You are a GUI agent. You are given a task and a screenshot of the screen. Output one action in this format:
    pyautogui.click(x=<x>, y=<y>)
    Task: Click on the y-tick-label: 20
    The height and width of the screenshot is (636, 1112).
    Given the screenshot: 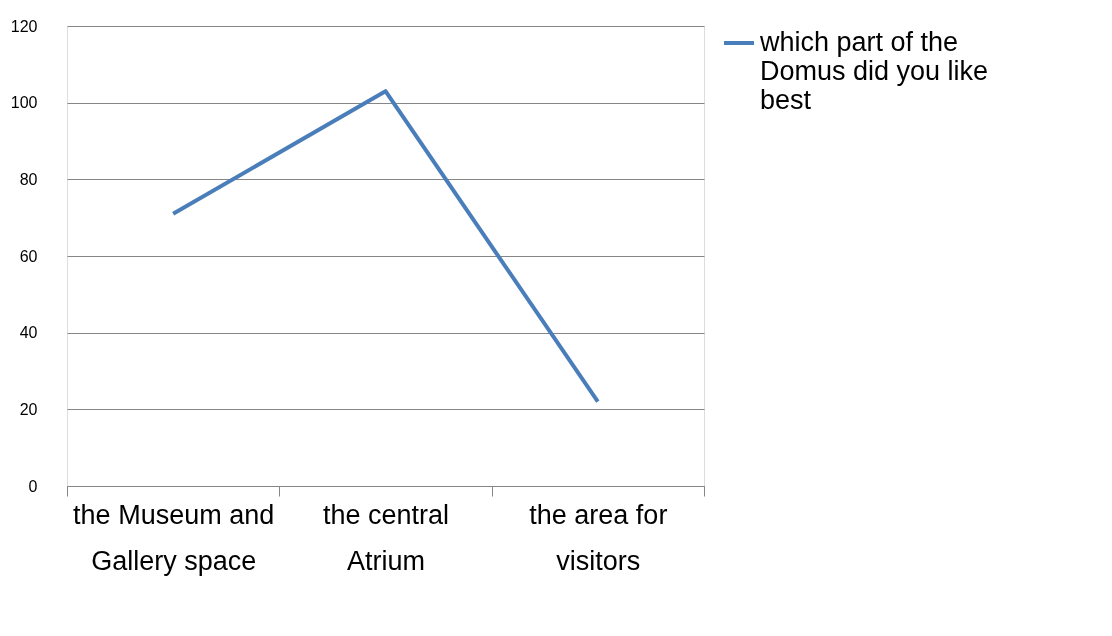 What is the action you would take?
    pyautogui.click(x=28, y=409)
    